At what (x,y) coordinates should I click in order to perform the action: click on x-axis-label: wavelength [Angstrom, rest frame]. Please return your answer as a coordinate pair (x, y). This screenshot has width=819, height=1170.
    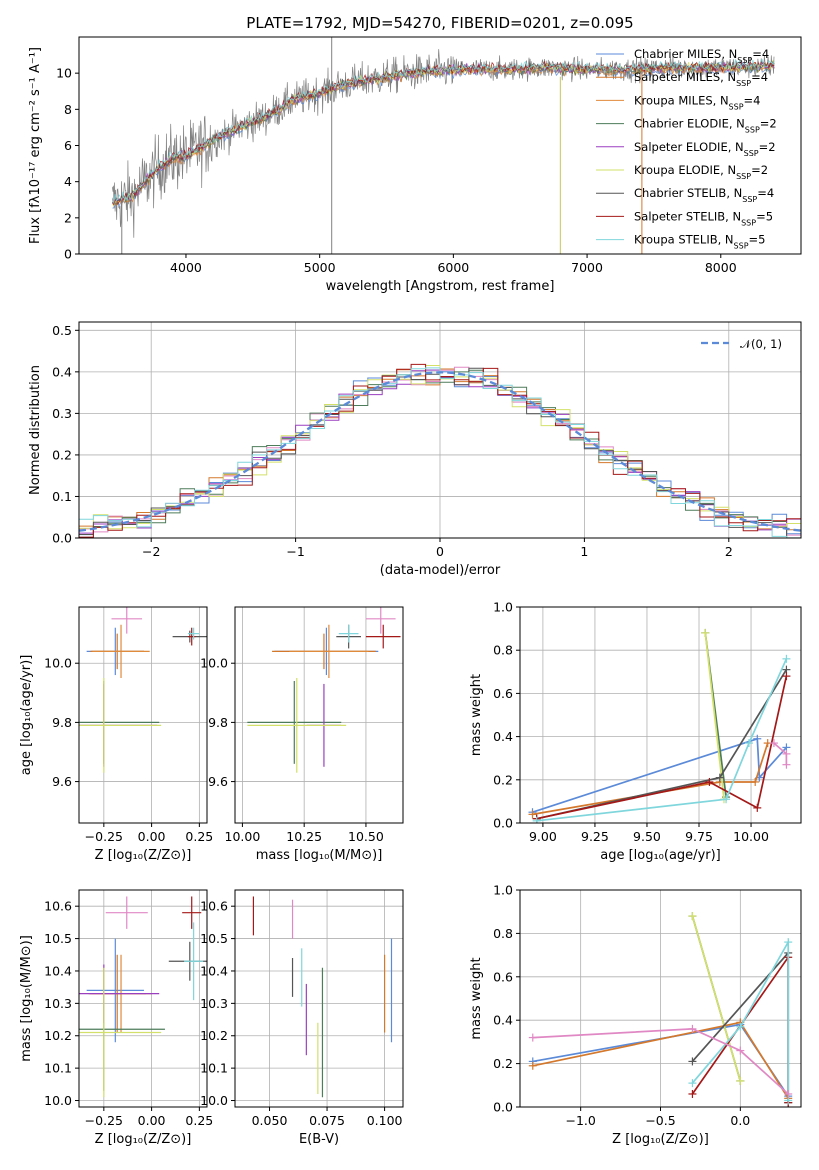
    Looking at the image, I should click on (440, 286).